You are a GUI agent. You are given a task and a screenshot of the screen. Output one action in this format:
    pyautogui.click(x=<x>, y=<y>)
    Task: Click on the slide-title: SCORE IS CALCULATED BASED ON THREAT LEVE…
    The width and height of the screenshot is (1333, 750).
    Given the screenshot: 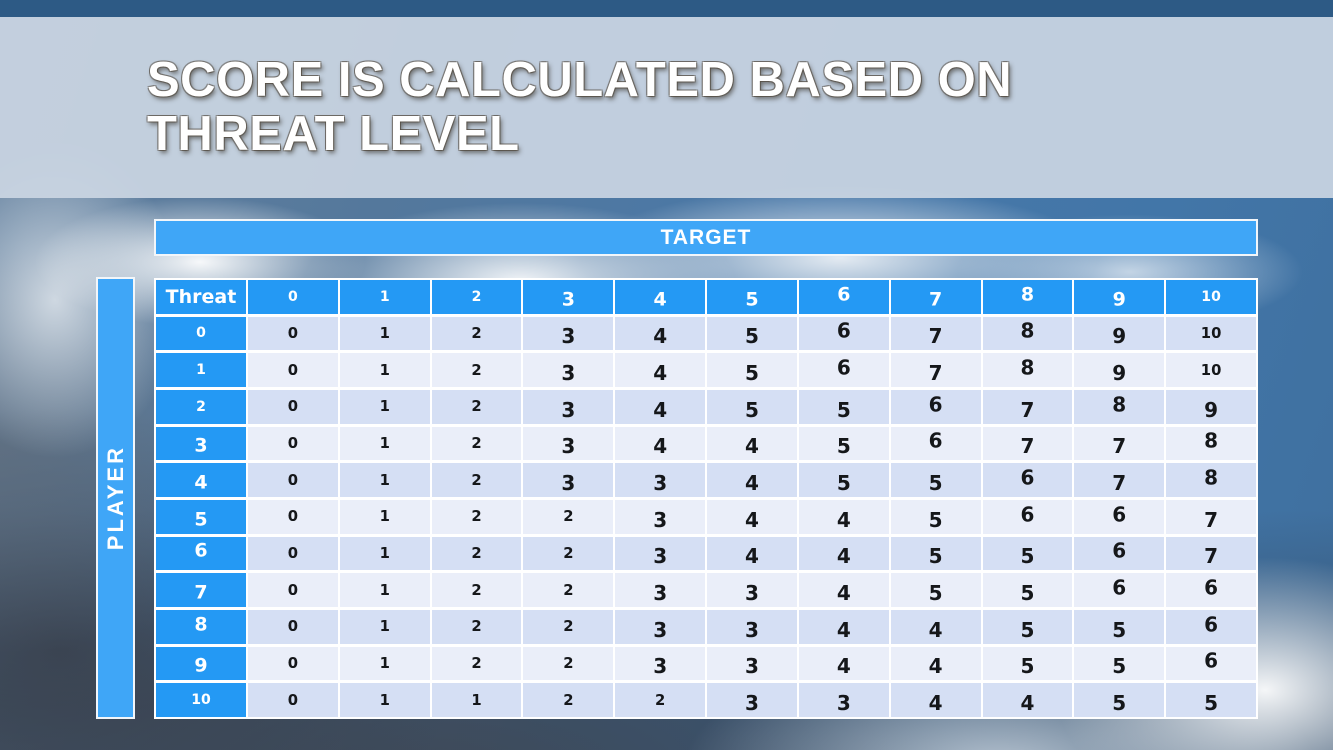 What is the action you would take?
    pyautogui.click(x=579, y=107)
    